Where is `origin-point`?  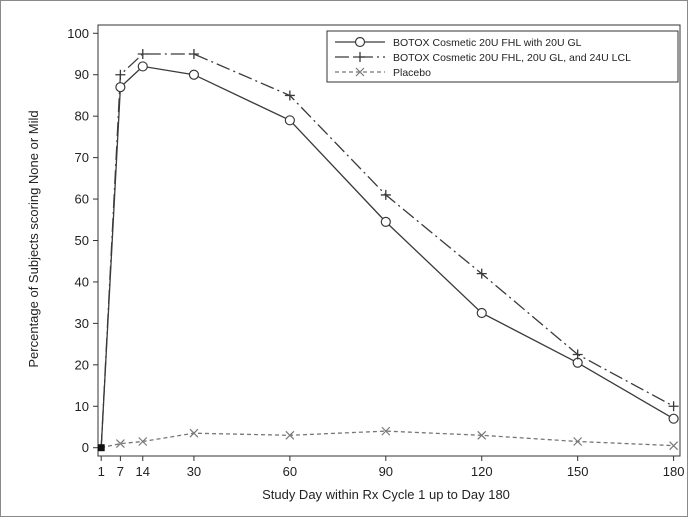 origin-point is located at coordinates (101, 448).